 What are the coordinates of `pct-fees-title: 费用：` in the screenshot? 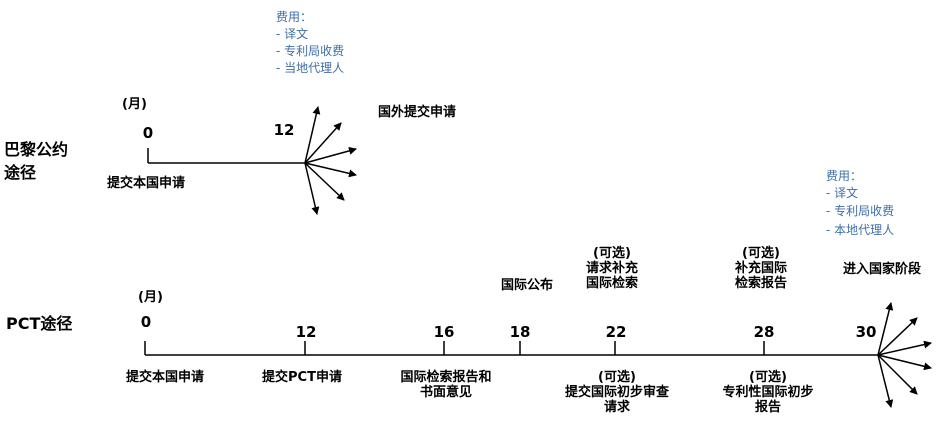 It's located at (844, 176).